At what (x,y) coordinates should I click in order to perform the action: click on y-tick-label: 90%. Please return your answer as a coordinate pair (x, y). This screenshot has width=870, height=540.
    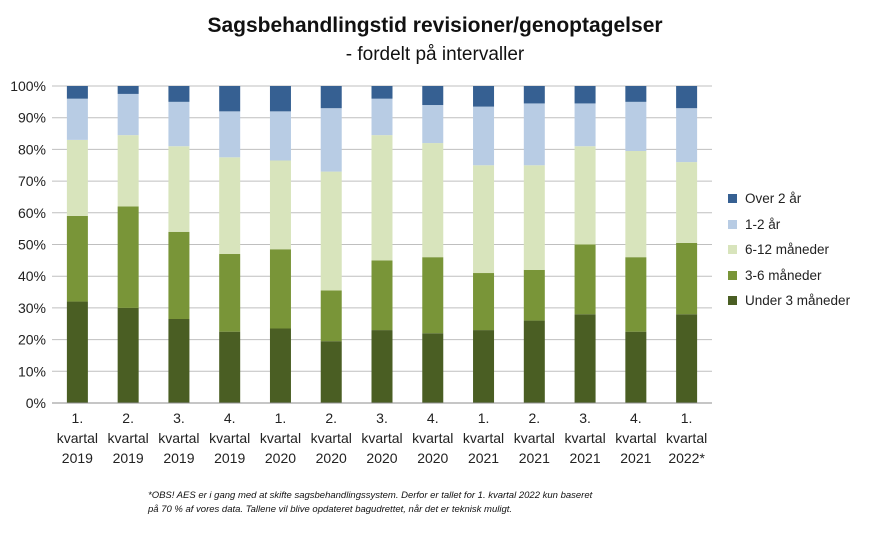
    Looking at the image, I should click on (32, 118).